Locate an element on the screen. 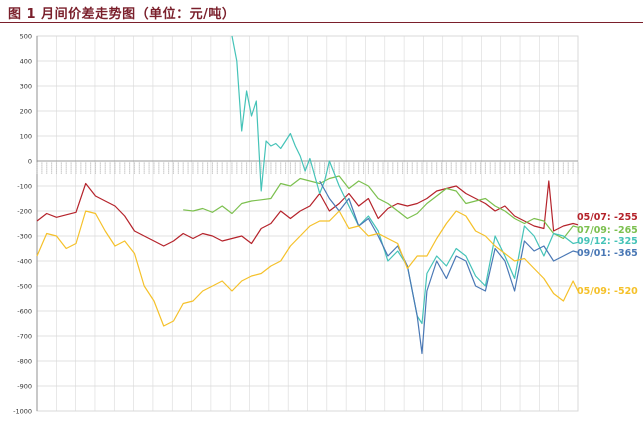  series-end-label: 09/01: -365 is located at coordinates (607, 253).